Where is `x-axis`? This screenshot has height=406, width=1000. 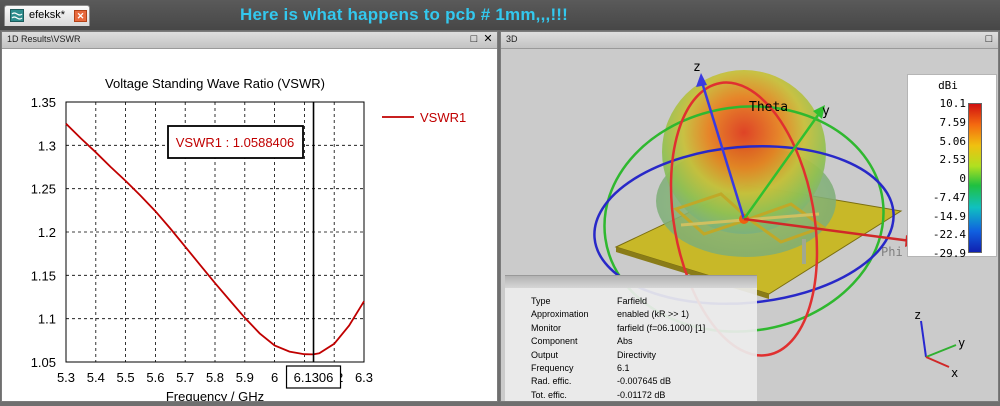
x-axis is located at coordinates (827, 230).